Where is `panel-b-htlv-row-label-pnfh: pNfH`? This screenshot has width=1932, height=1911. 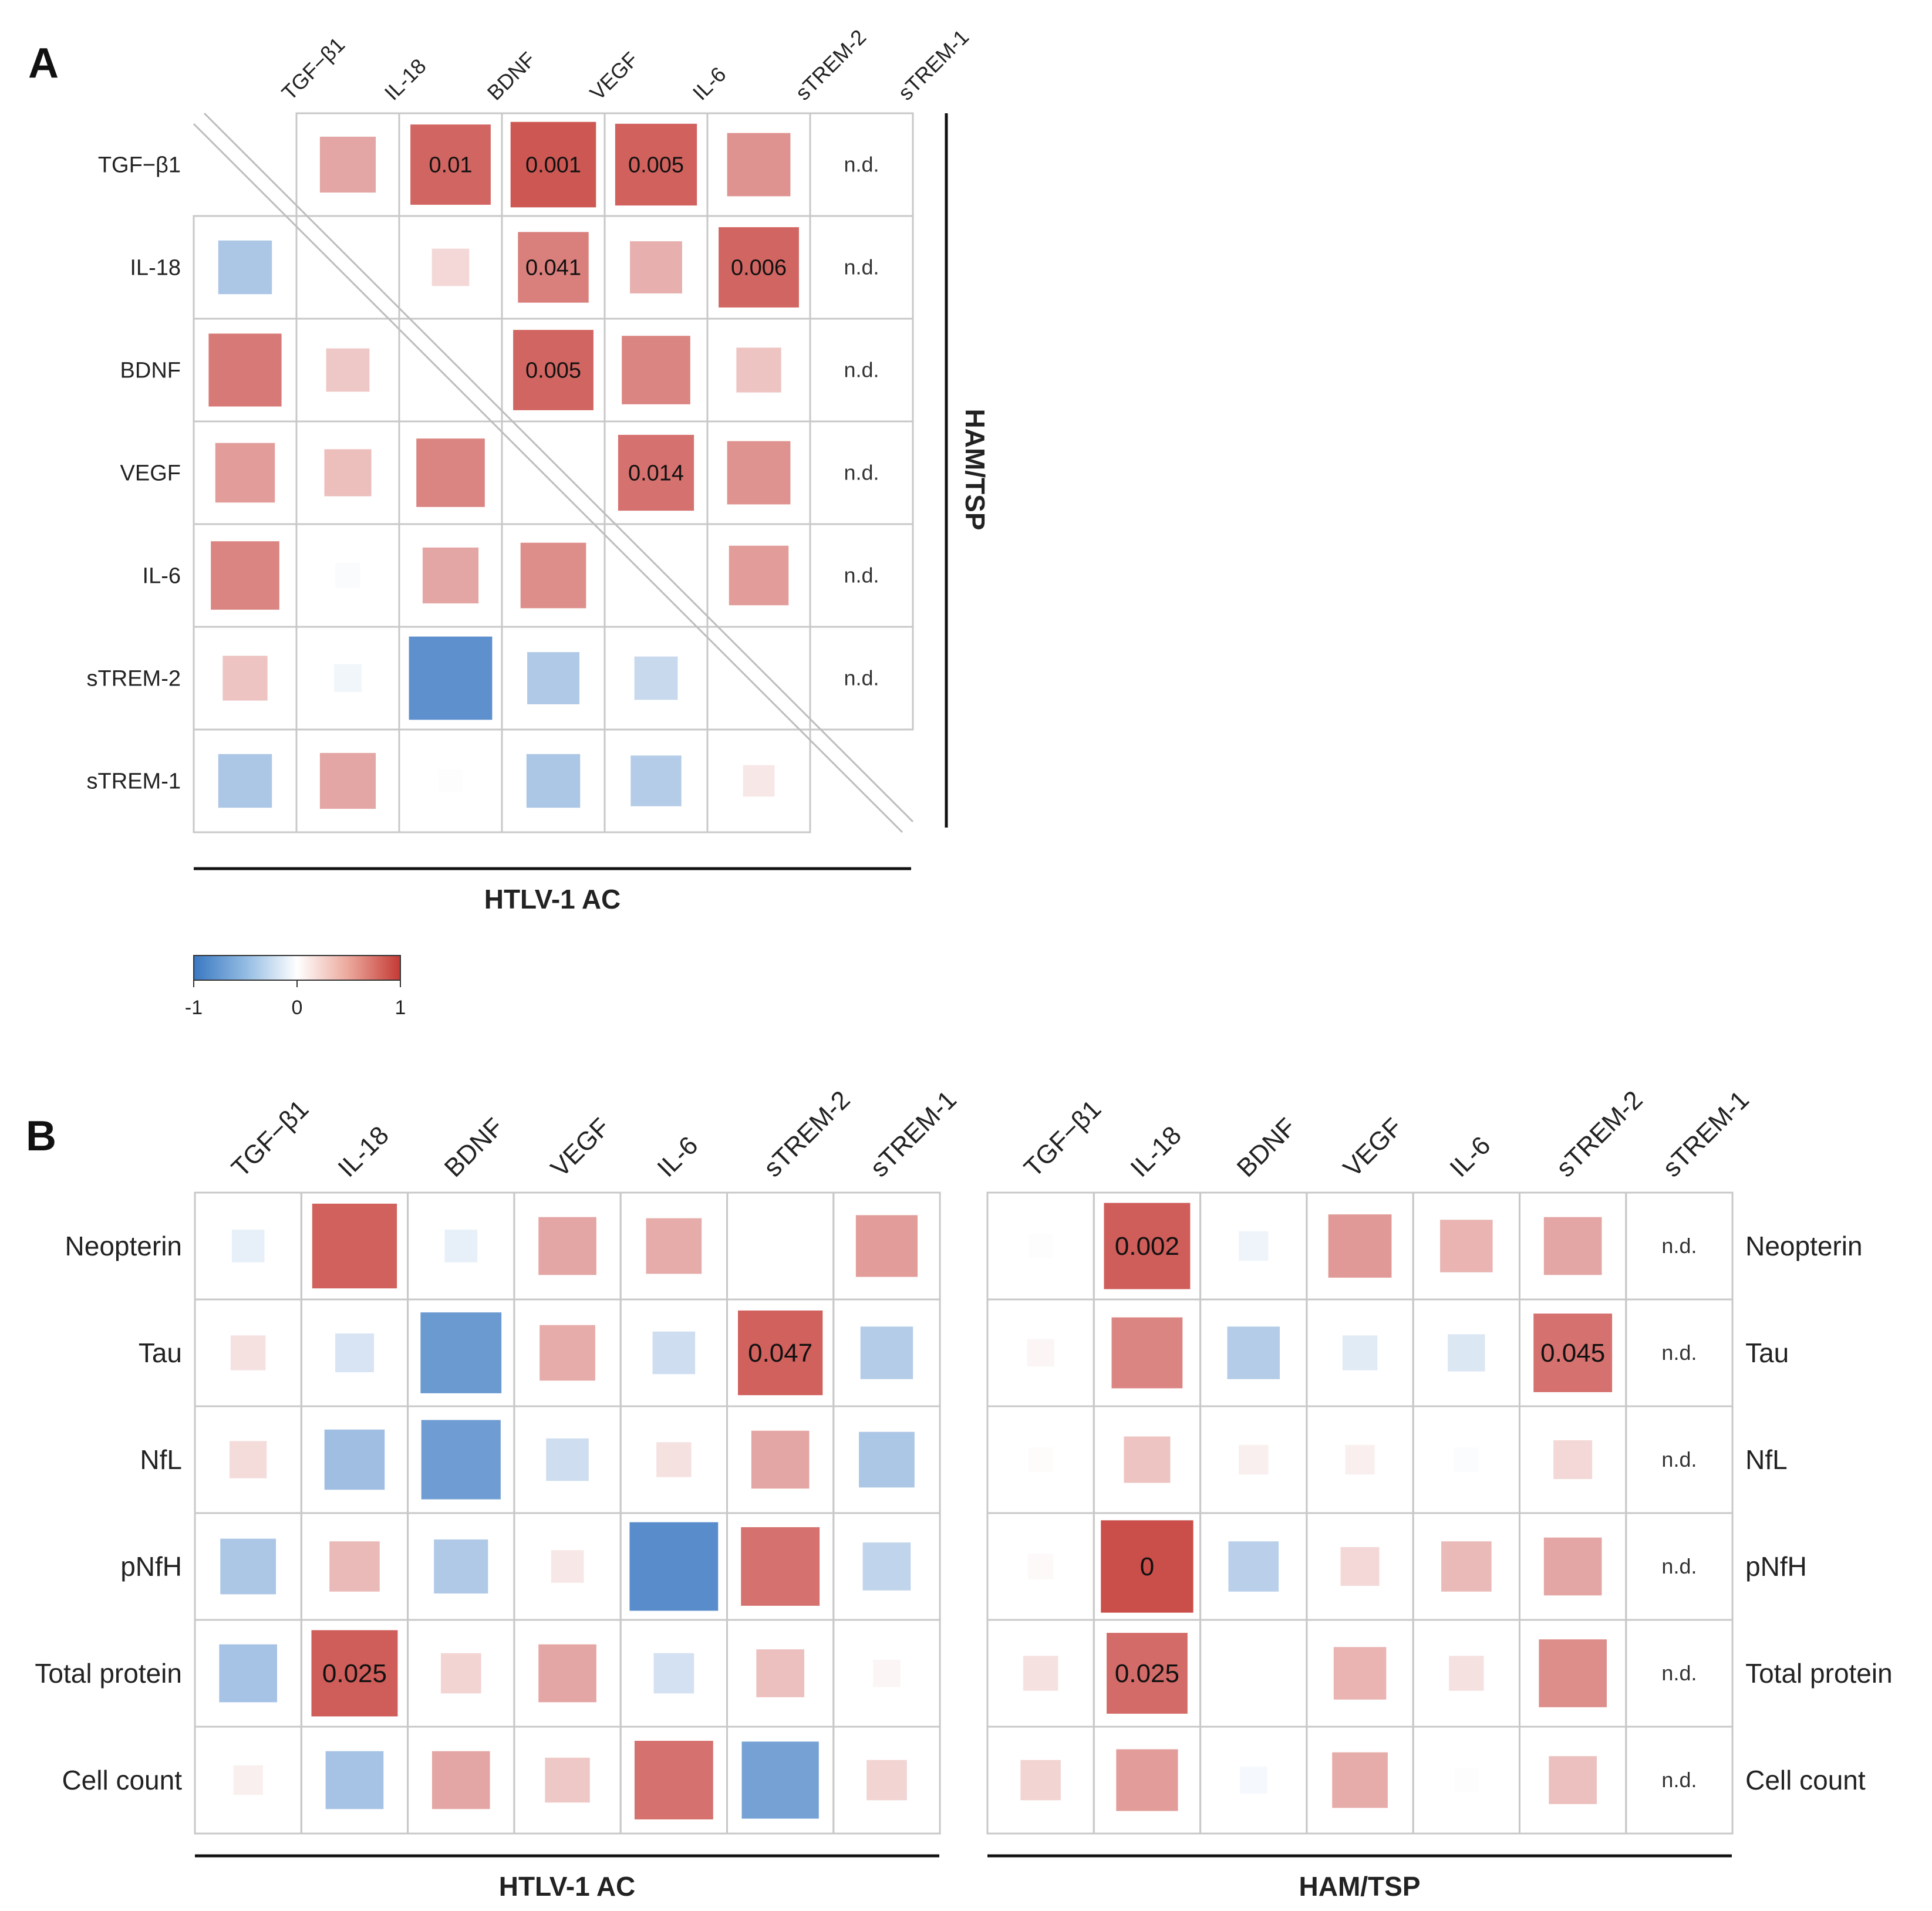
panel-b-htlv-row-label-pnfh: pNfH is located at coordinates (151, 1566).